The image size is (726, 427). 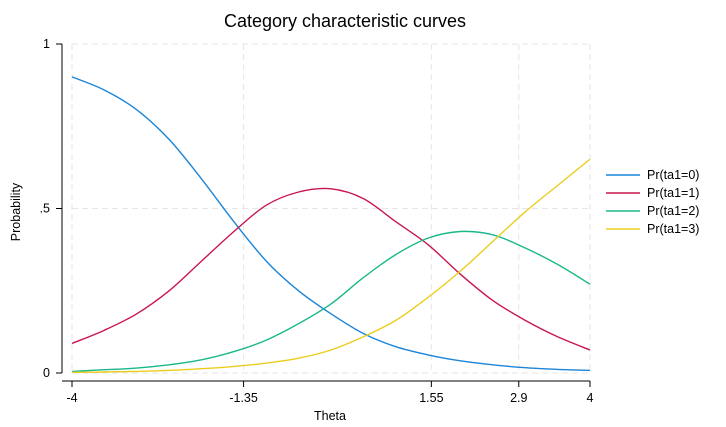 What do you see at coordinates (590, 398) in the screenshot?
I see `x-tick-label: 4` at bounding box center [590, 398].